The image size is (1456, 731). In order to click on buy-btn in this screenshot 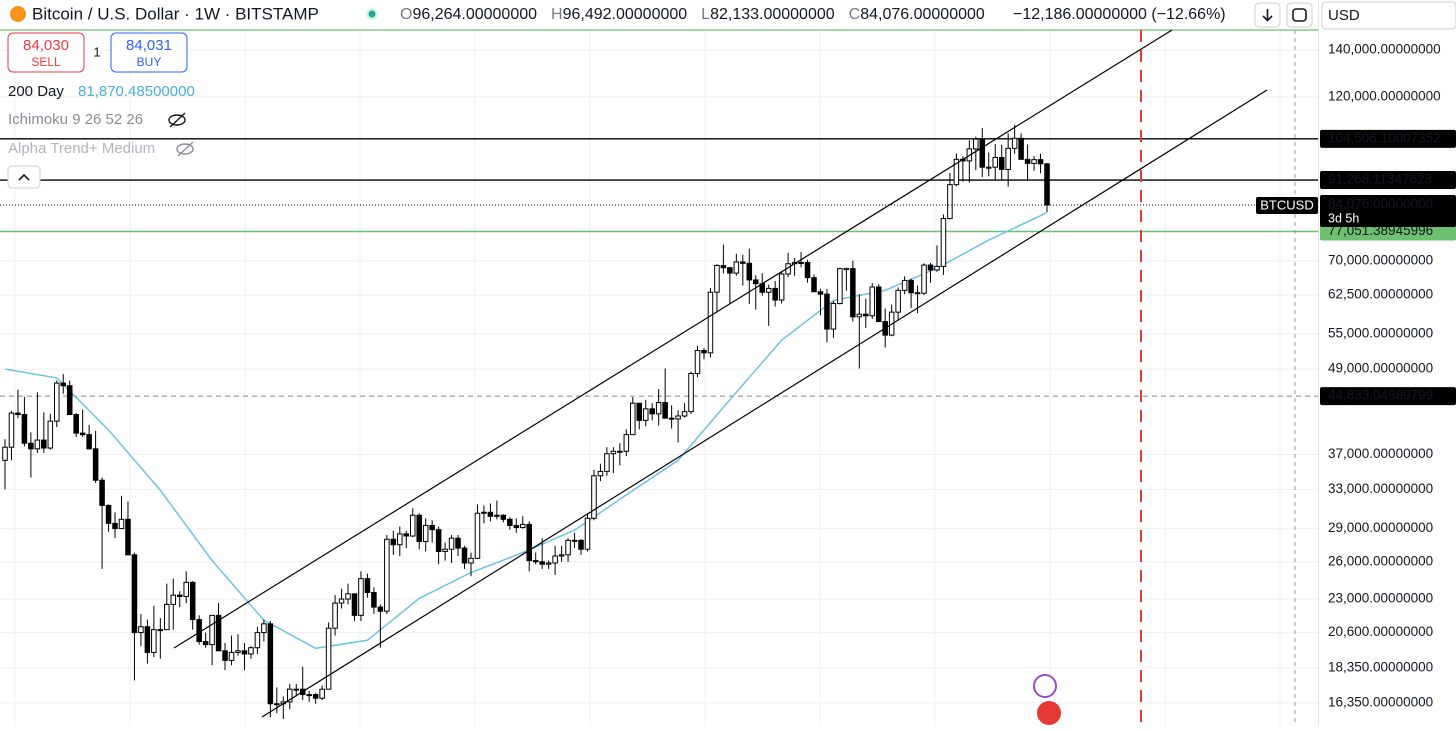, I will do `click(149, 52)`.